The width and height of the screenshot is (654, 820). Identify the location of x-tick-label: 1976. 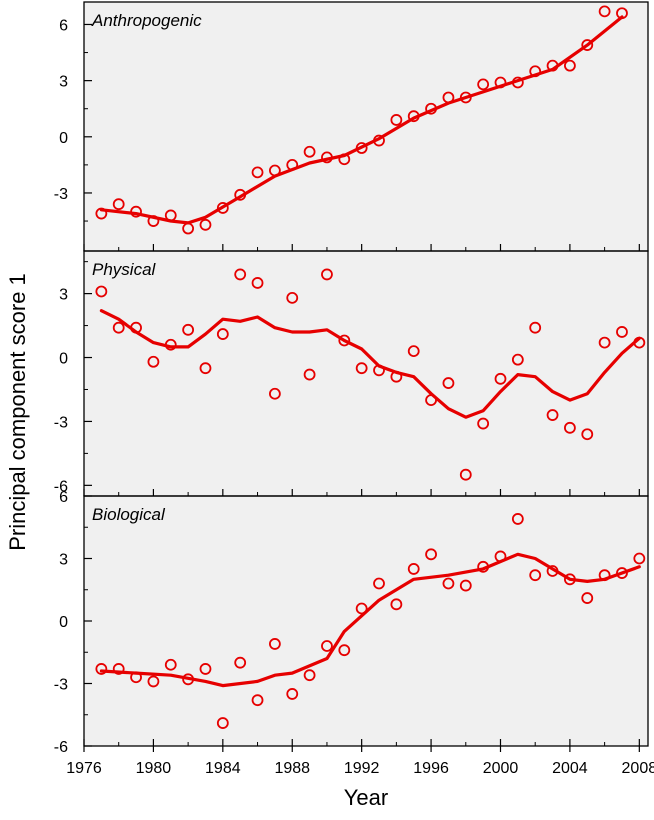
(84, 768).